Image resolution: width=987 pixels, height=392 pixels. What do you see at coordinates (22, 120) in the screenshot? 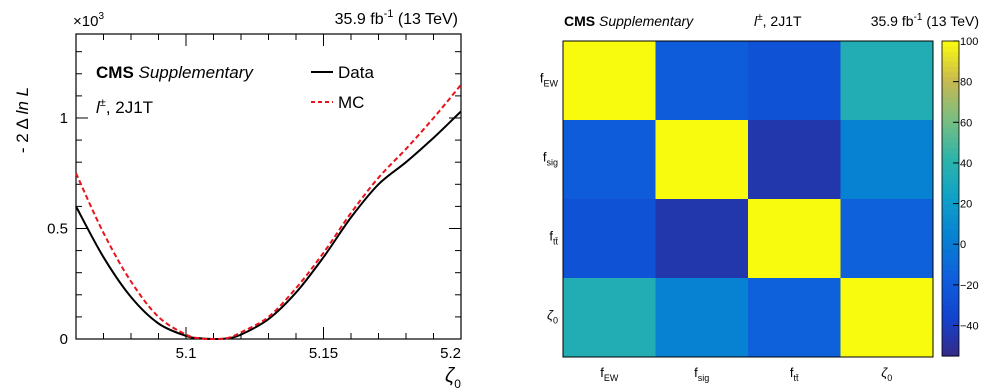
I see `y-axis-title: - 2 Δ ln L` at bounding box center [22, 120].